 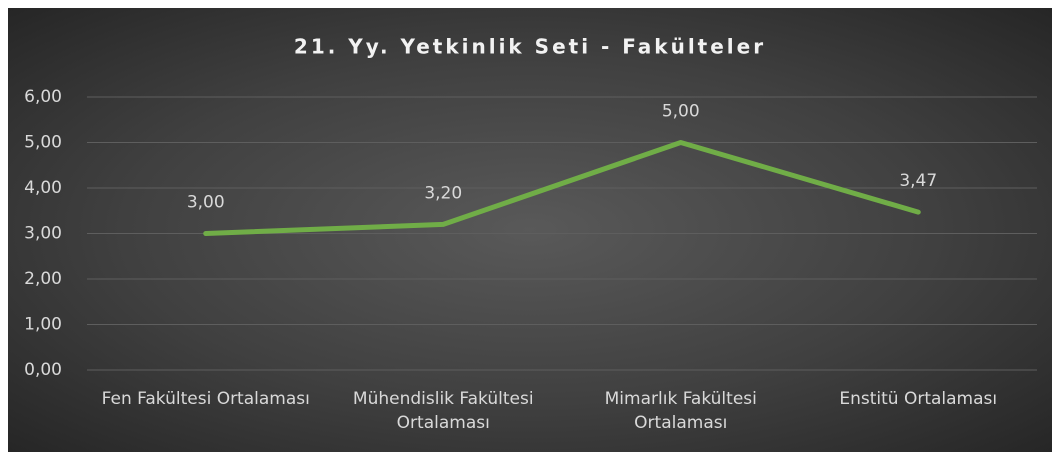 What do you see at coordinates (918, 181) in the screenshot?
I see `data-label: 3,47` at bounding box center [918, 181].